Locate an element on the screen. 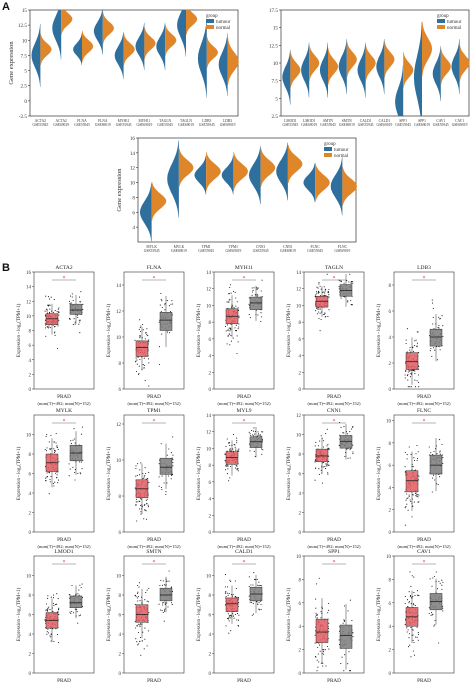 The image size is (474, 682). sample-count-note: (num(T)=492; num(N)=152) is located at coordinates (63, 403).